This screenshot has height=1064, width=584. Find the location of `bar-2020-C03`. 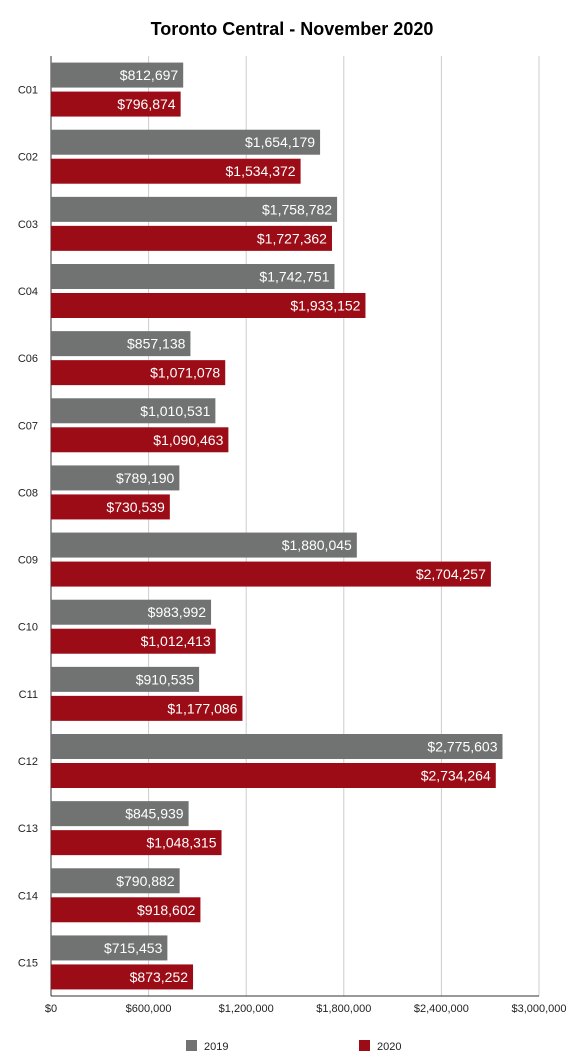

bar-2020-C03 is located at coordinates (191, 238).